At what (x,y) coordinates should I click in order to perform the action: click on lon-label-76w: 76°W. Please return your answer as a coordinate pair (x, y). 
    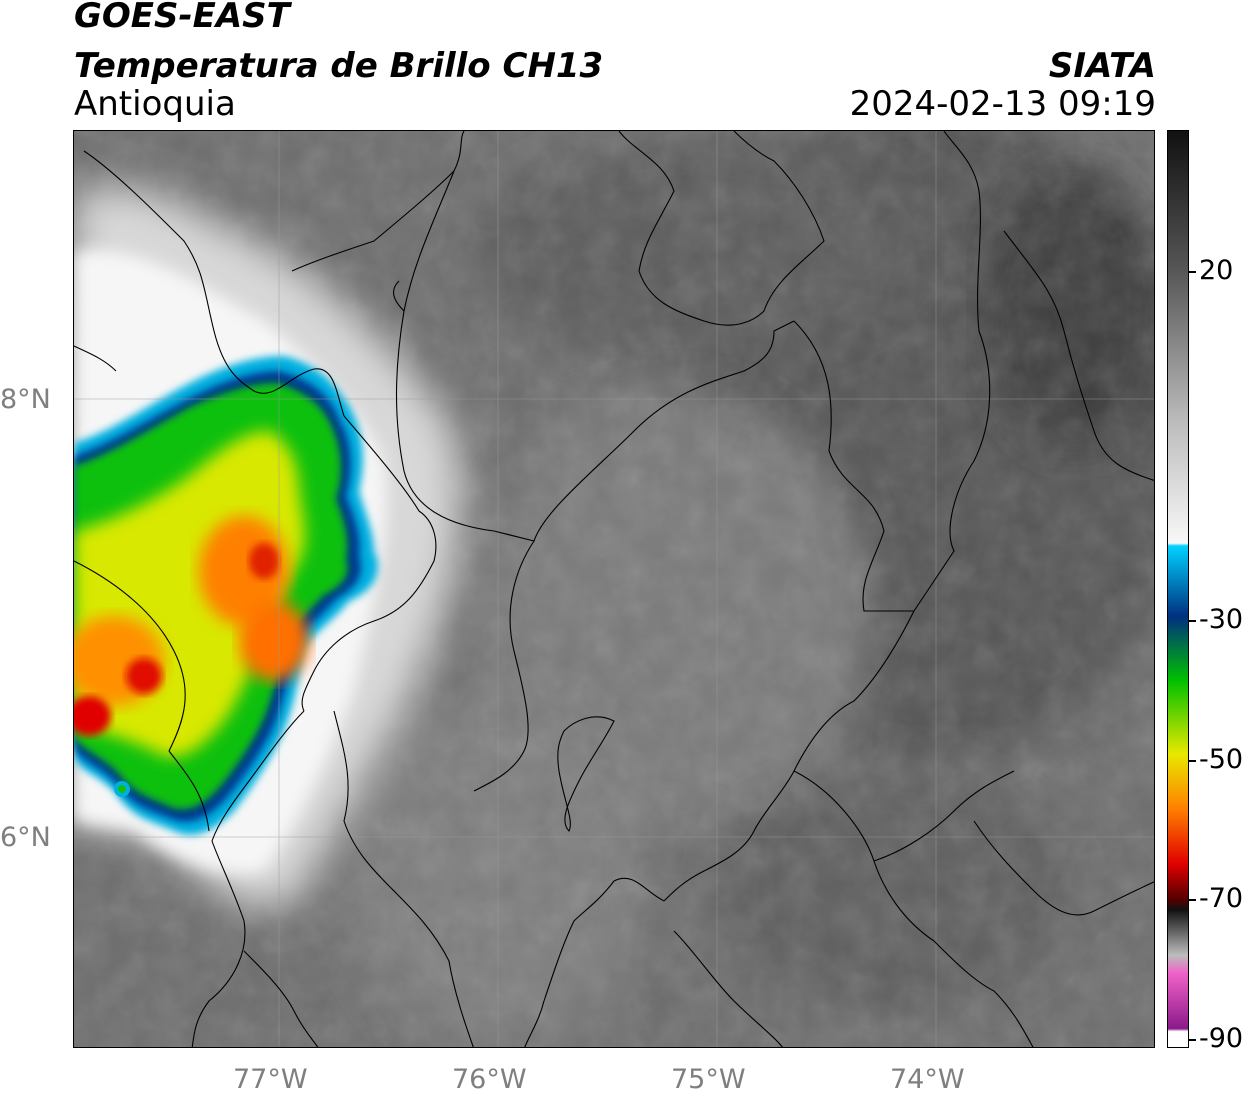
    Looking at the image, I should click on (489, 1079).